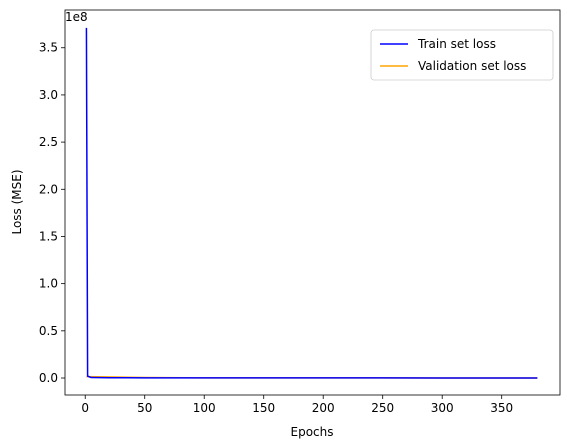  Describe the element at coordinates (144, 408) in the screenshot. I see `x-tick-label: 50` at that location.